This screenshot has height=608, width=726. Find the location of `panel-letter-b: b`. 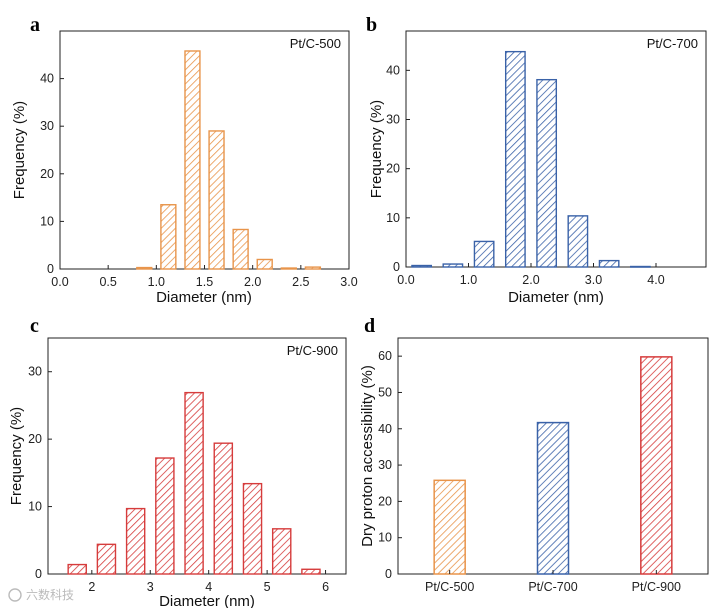

panel-letter-b: b is located at coordinates (371, 25).